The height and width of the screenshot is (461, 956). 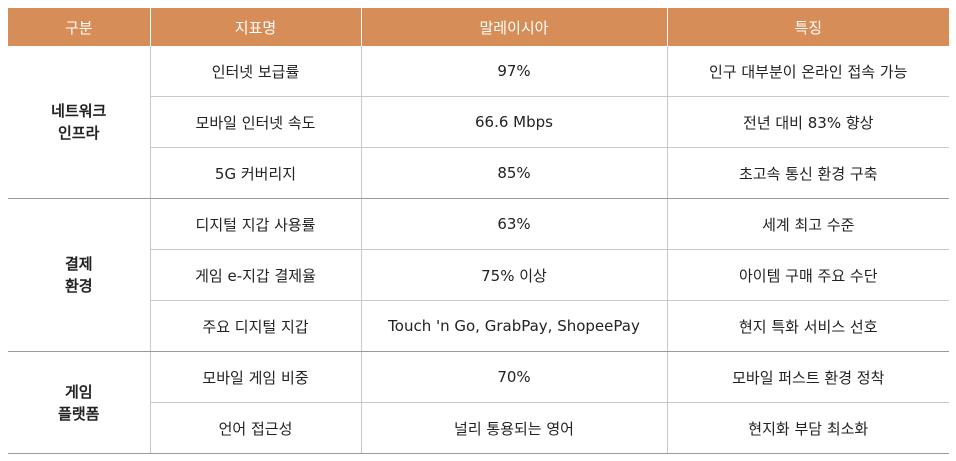 What do you see at coordinates (513, 27) in the screenshot?
I see `header-malaysia: 말레이시아` at bounding box center [513, 27].